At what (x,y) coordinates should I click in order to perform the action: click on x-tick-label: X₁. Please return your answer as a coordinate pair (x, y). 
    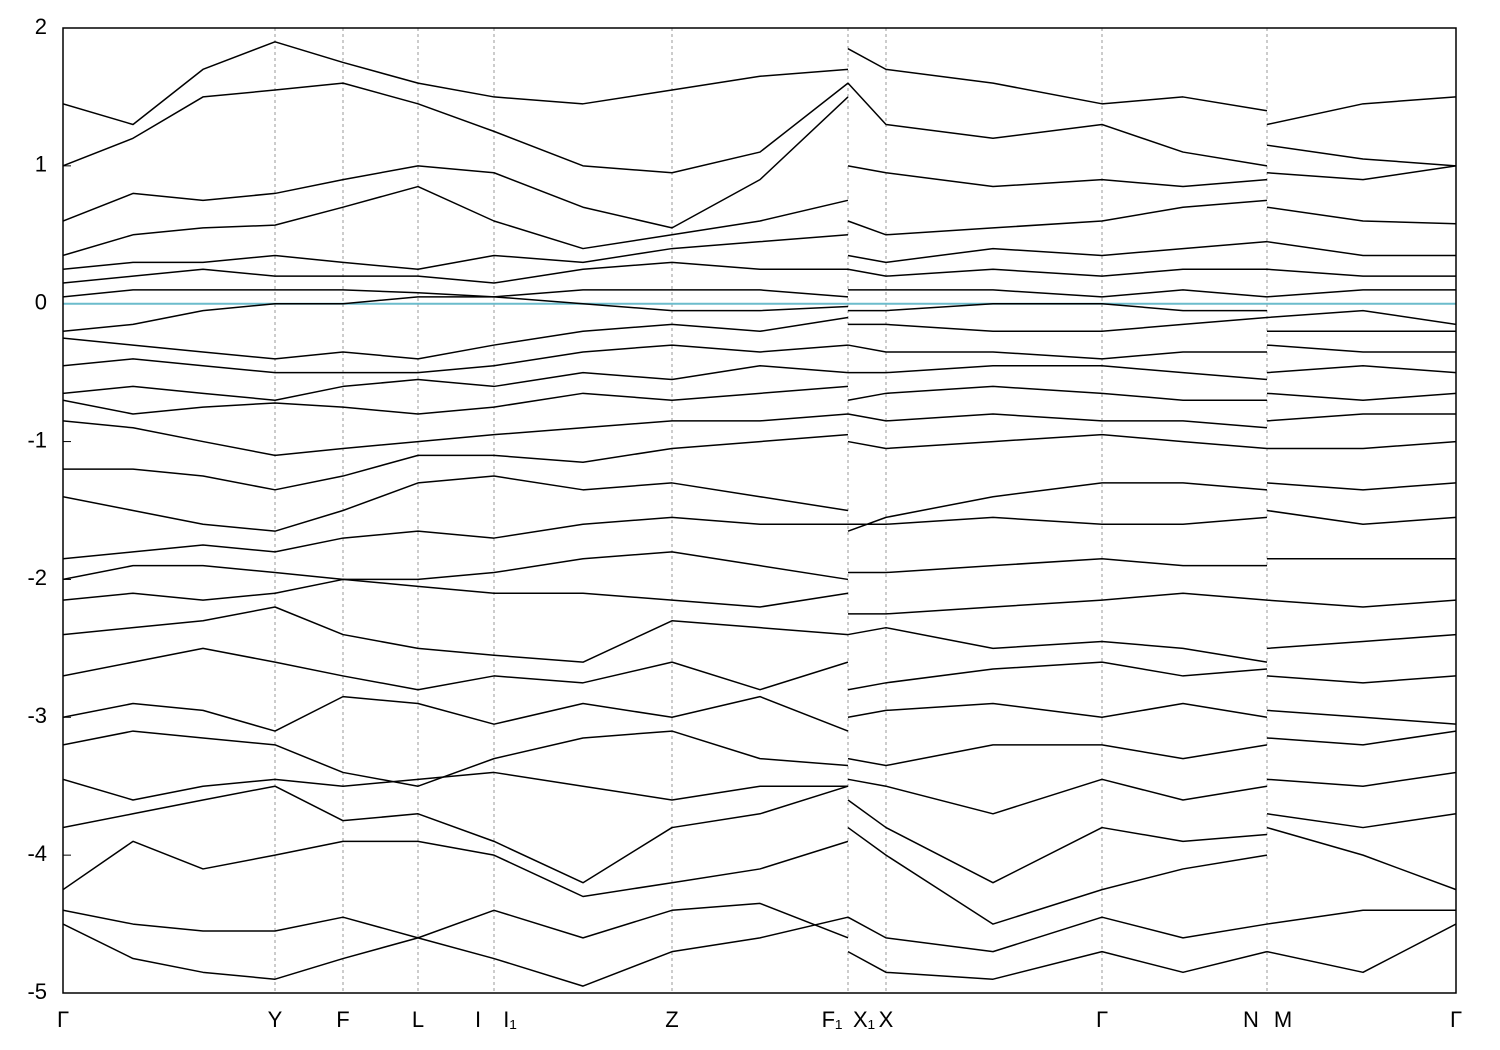
    Looking at the image, I should click on (864, 1019).